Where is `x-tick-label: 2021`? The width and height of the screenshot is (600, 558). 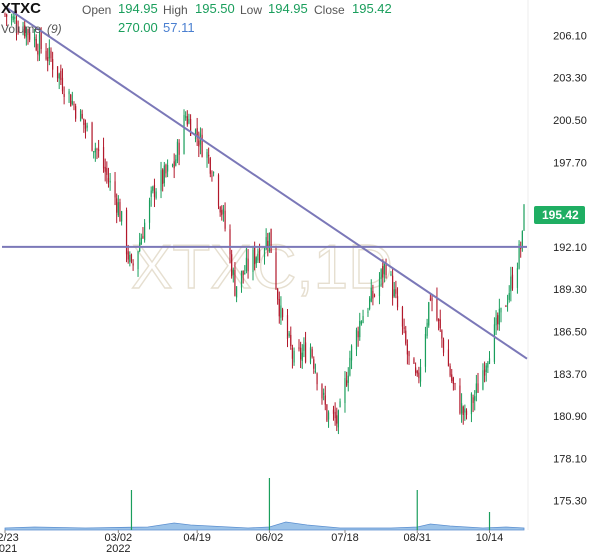
x-tick-label: 2021 is located at coordinates (8, 549).